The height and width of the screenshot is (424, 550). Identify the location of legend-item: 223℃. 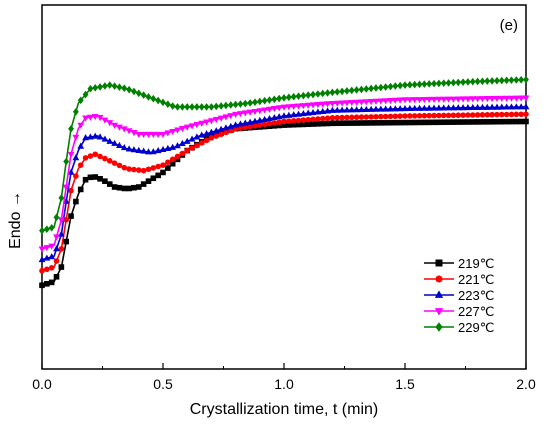
(459, 295).